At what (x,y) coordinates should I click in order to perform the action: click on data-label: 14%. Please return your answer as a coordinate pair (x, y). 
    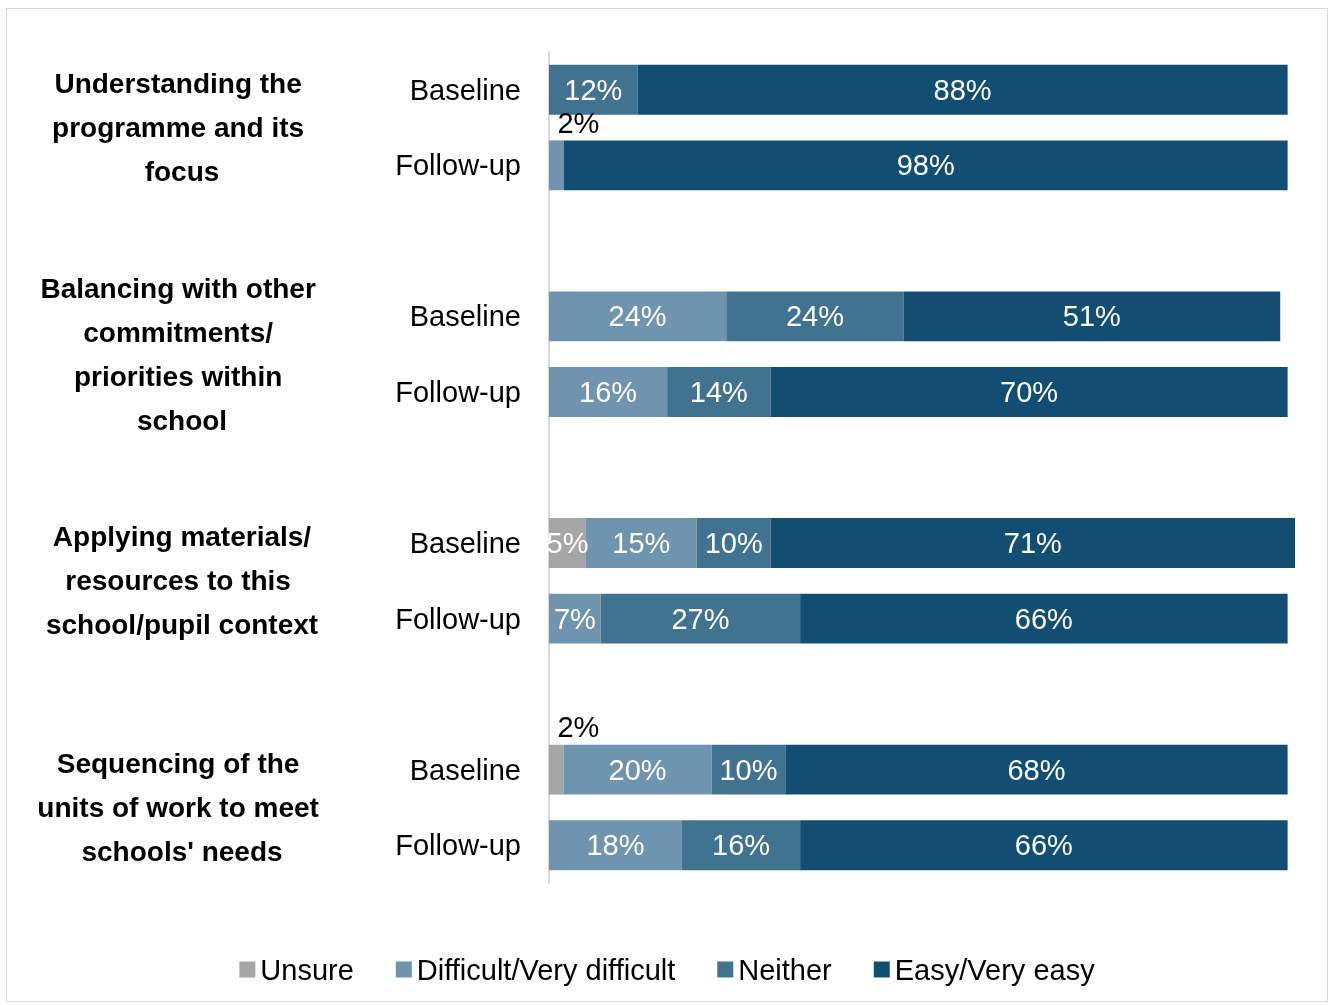
    Looking at the image, I should click on (718, 391).